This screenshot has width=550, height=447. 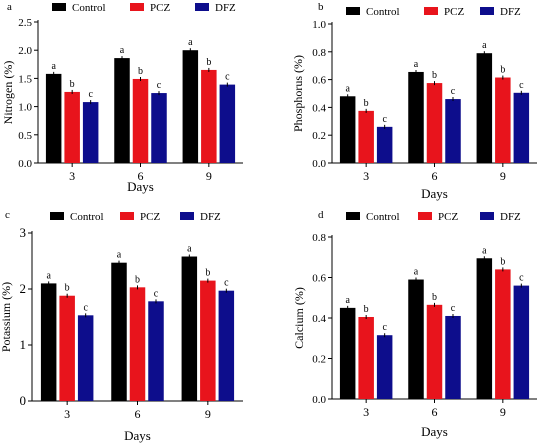 I want to click on y-axis-title: Calcium (%), so click(x=299, y=318).